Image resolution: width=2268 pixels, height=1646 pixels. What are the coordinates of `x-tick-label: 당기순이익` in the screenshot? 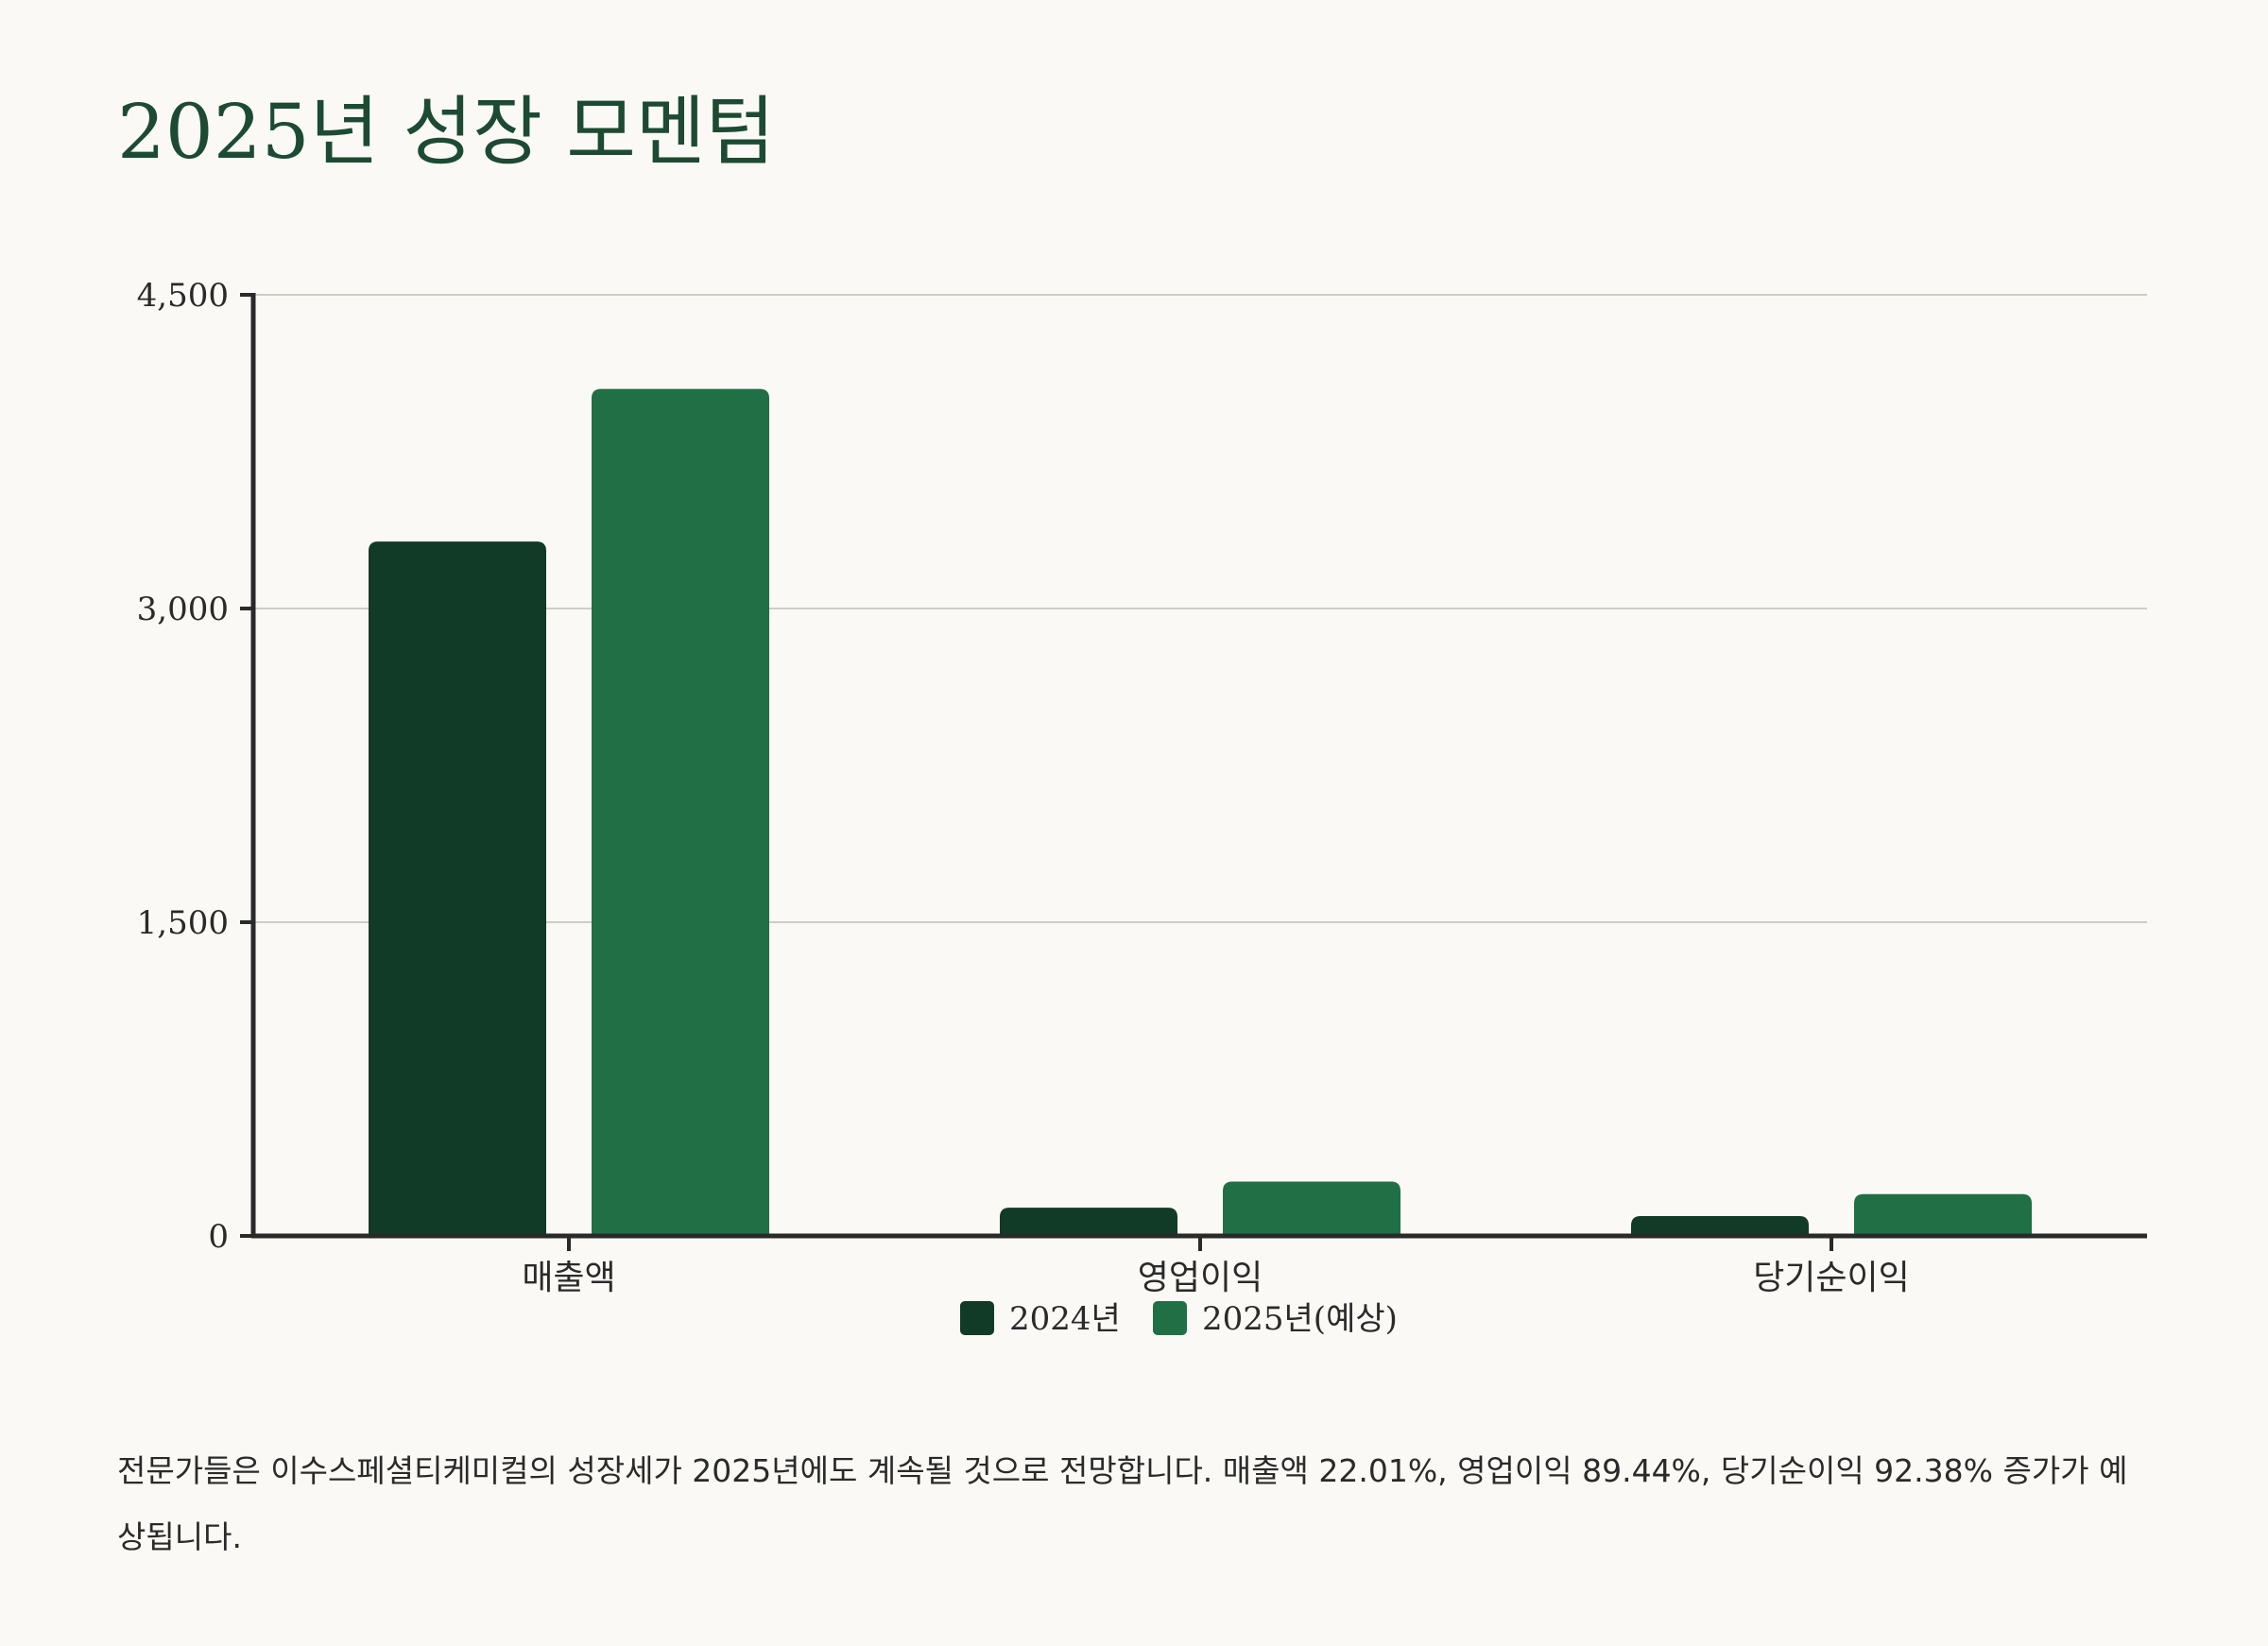 It's located at (1831, 1278).